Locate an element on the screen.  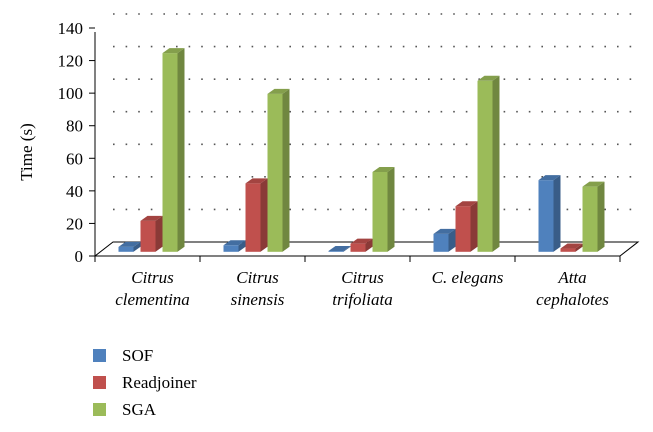
legend-label: SGA is located at coordinates (139, 409).